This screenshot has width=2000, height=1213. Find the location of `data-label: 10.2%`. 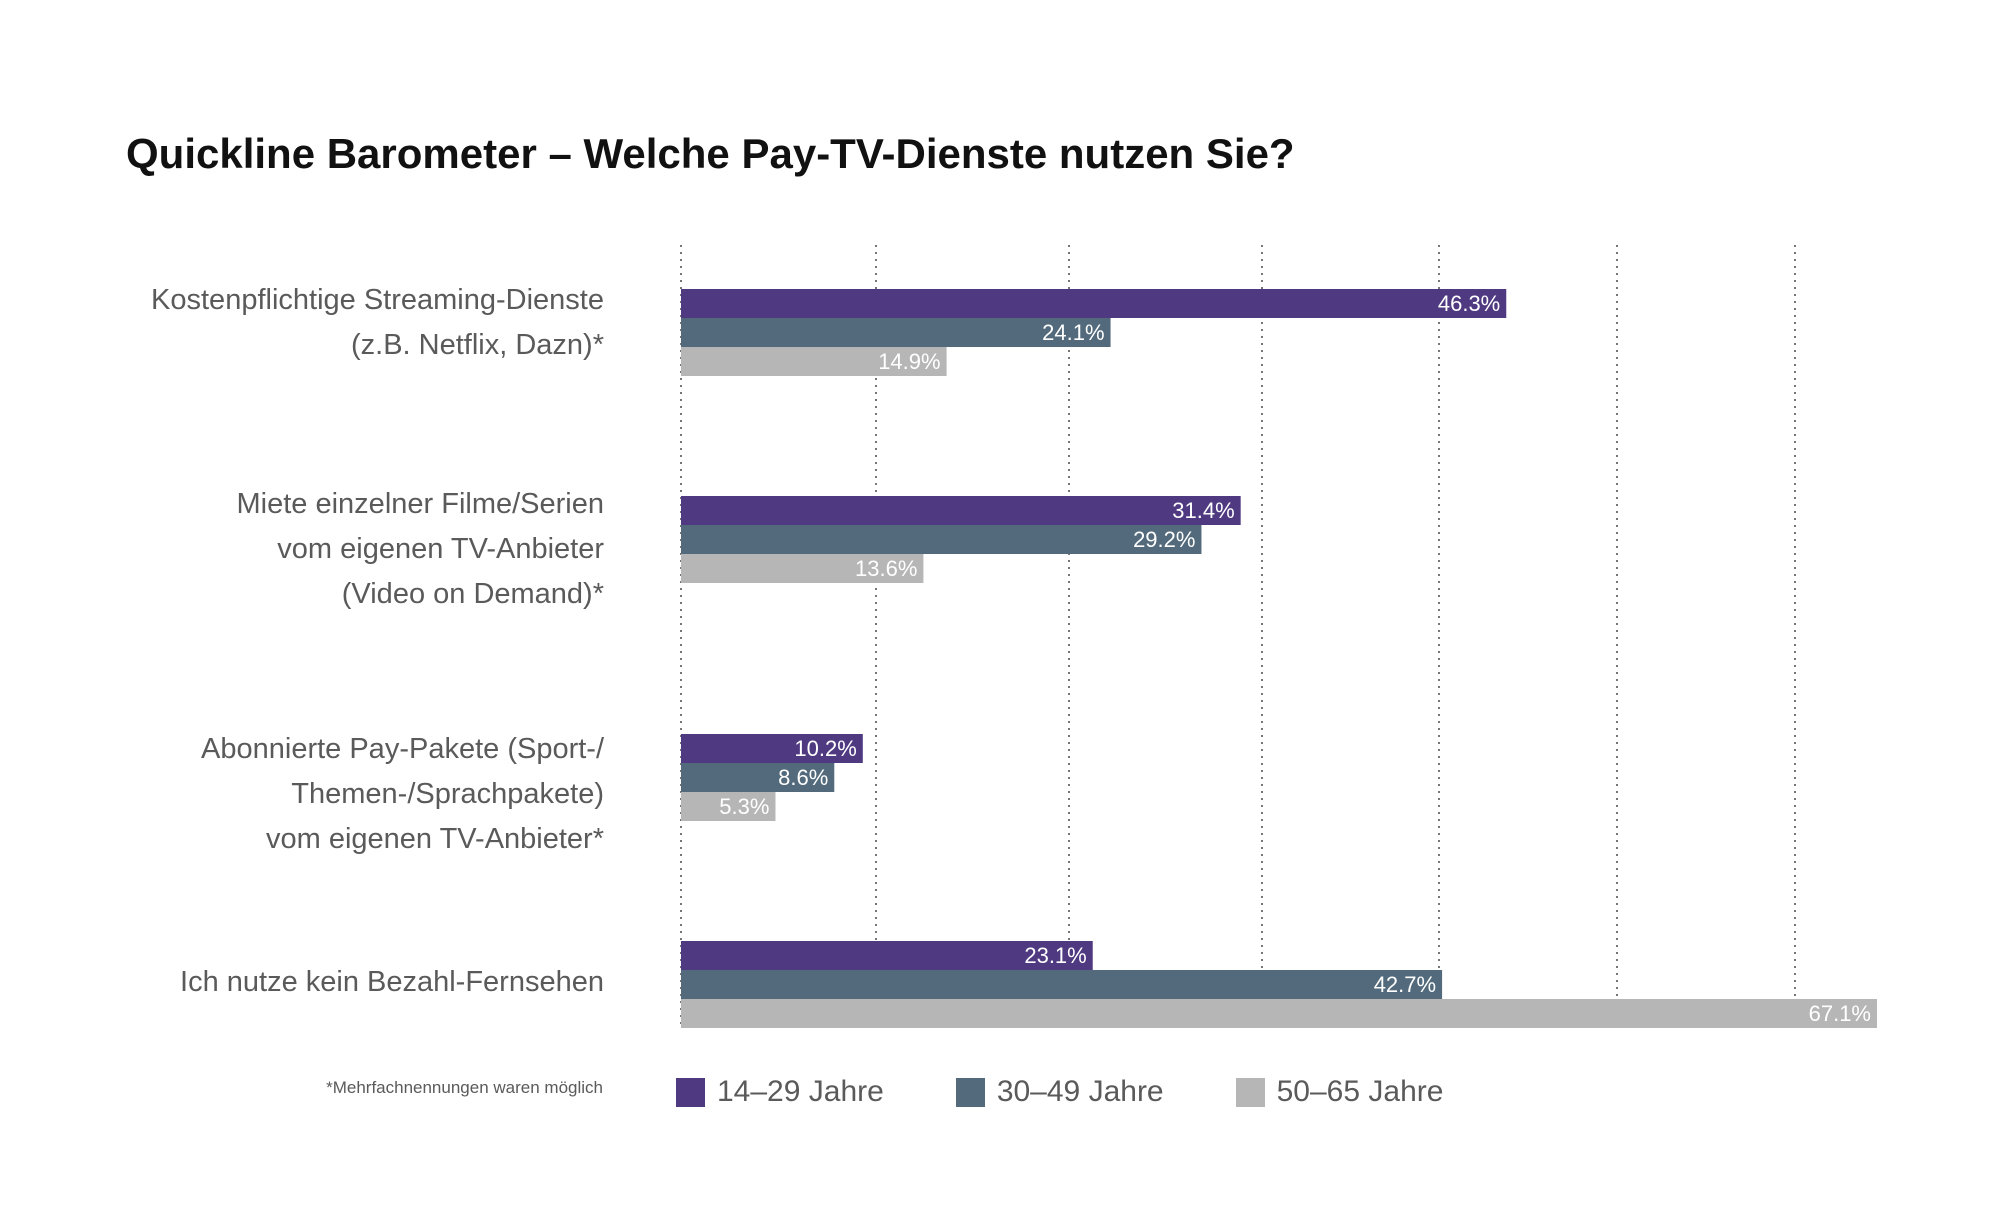

data-label: 10.2% is located at coordinates (825, 748).